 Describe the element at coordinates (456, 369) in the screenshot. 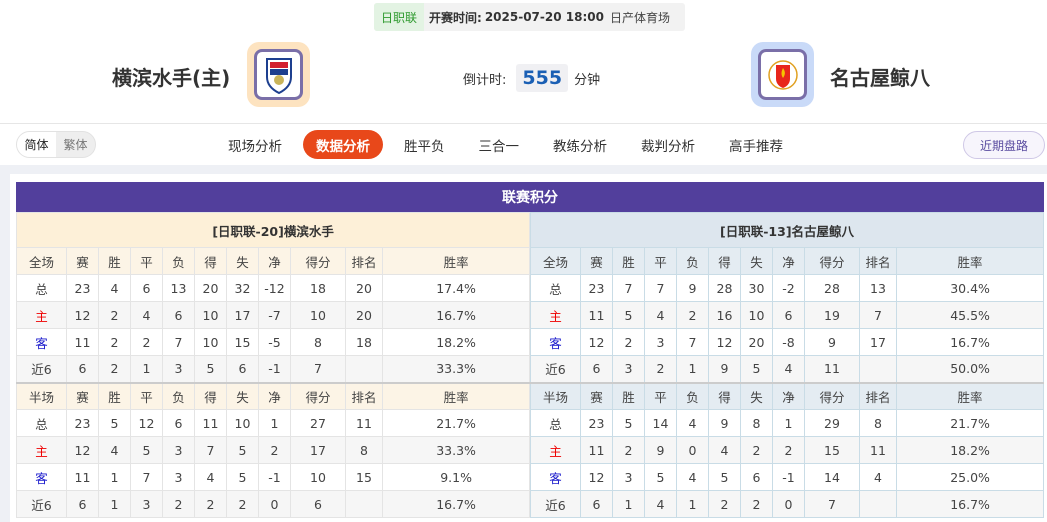

I see `cell: 33.3%` at that location.